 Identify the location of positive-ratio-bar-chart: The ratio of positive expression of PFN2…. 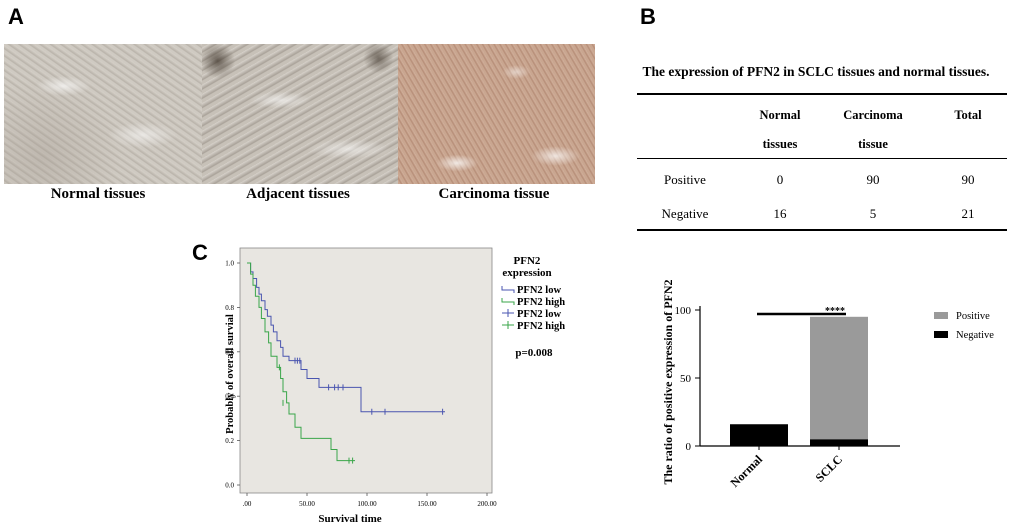
(827, 384).